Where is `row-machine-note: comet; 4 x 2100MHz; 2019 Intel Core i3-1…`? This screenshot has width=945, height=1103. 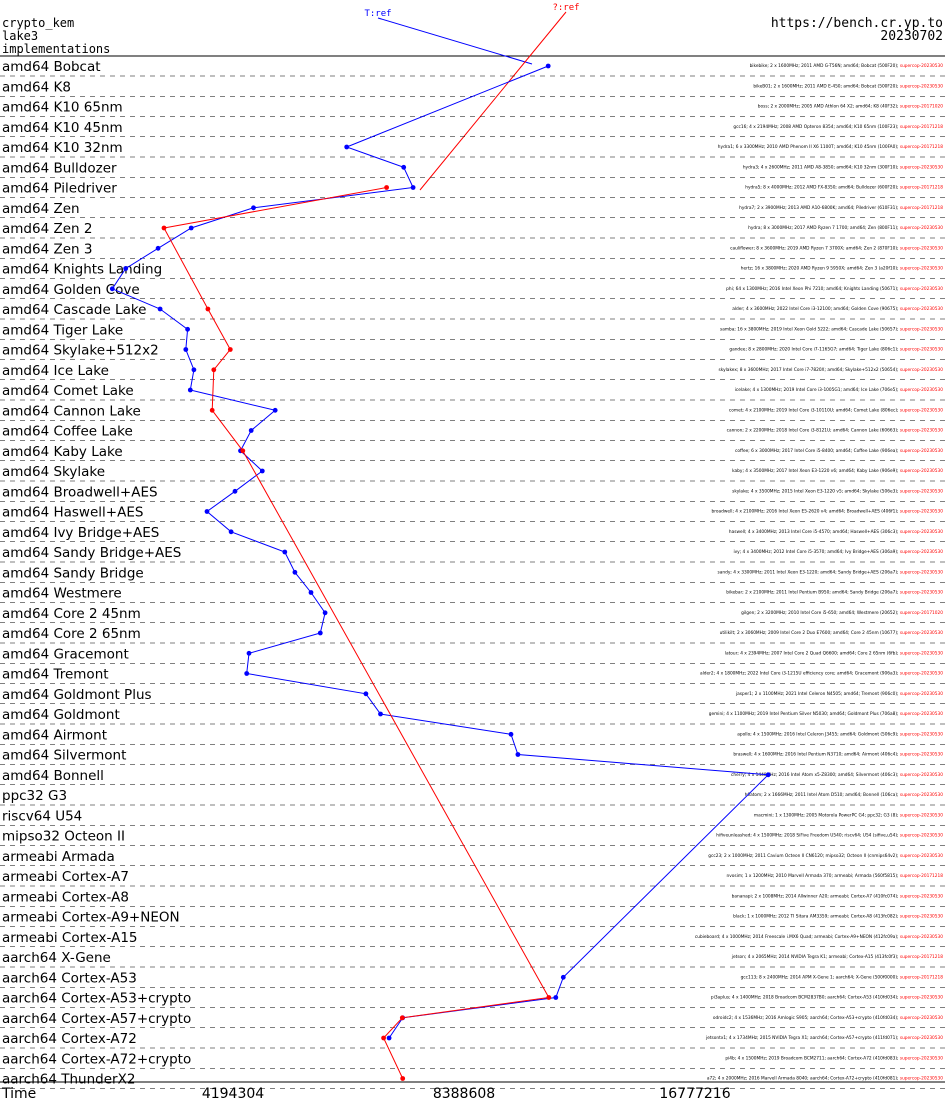 row-machine-note: comet; 4 x 2100MHz; 2019 Intel Core i3-1… is located at coordinates (836, 410).